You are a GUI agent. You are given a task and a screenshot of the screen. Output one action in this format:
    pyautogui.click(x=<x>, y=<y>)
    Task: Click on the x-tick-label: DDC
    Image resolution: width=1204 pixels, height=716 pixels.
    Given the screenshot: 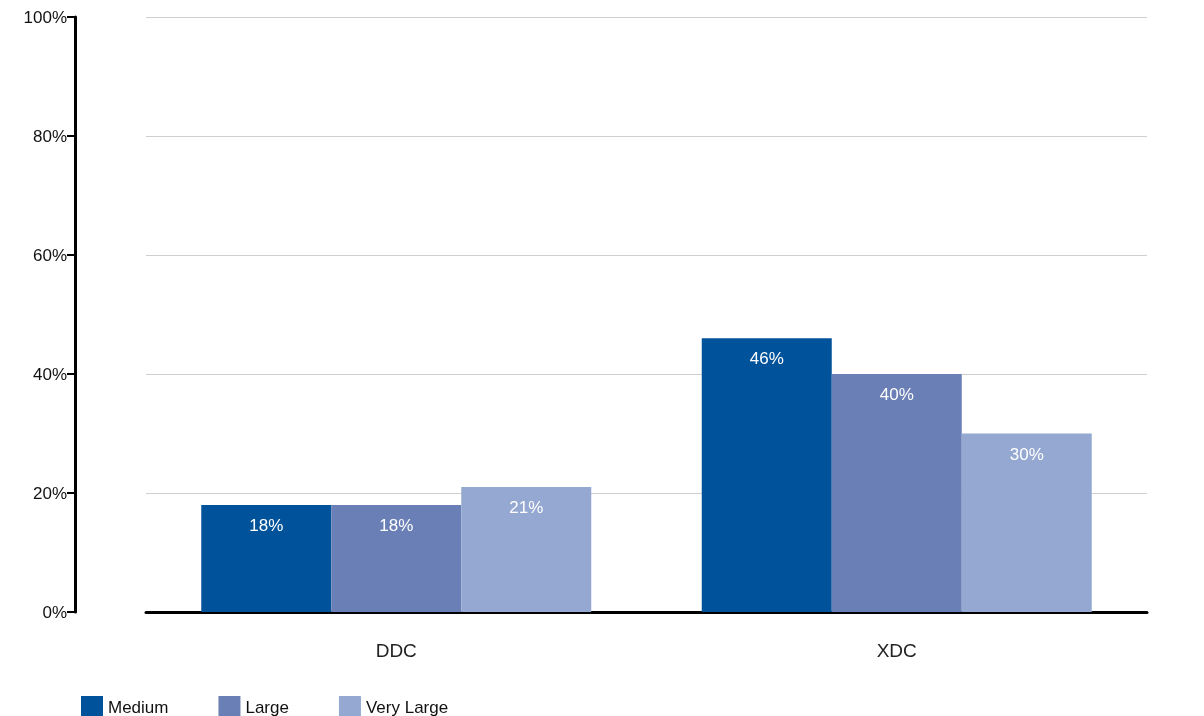 What is the action you would take?
    pyautogui.click(x=396, y=650)
    